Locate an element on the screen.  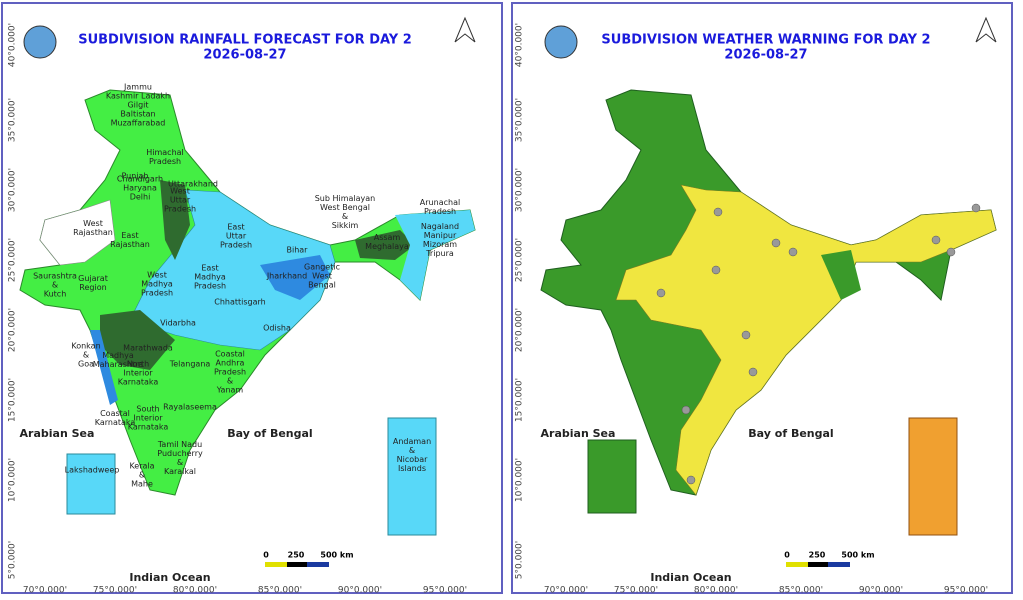
region-label: Islands is located at coordinates (412, 468).